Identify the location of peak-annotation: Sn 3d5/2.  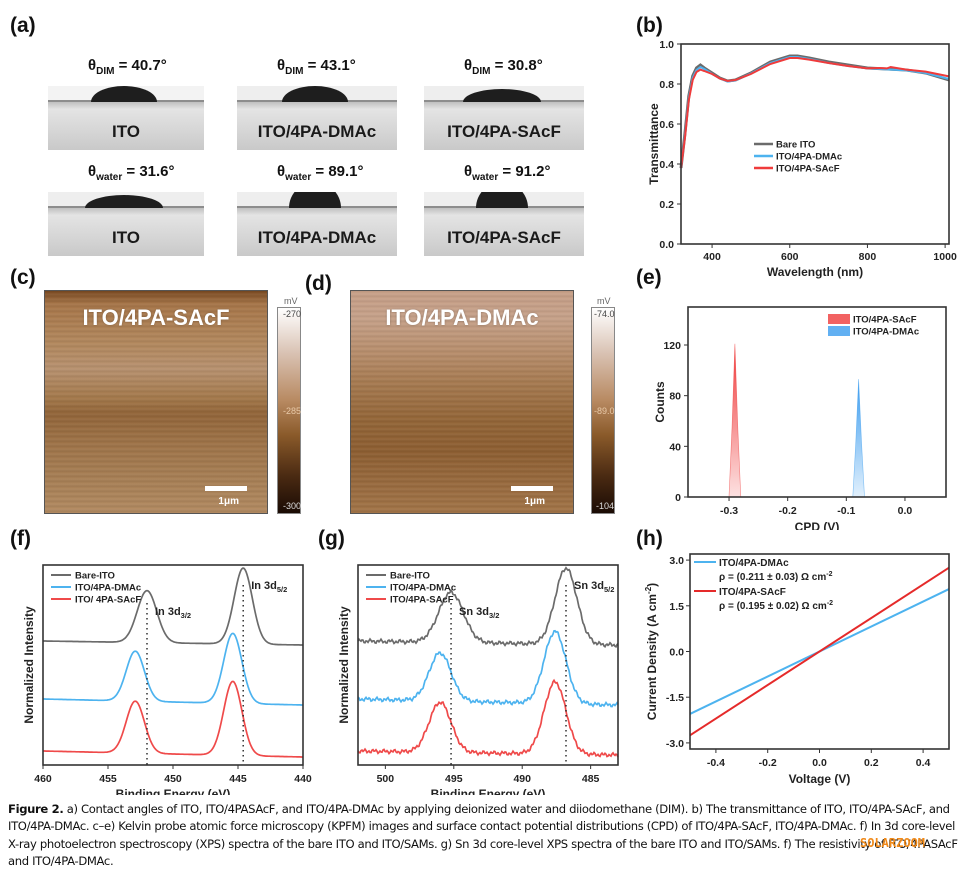
(594, 587).